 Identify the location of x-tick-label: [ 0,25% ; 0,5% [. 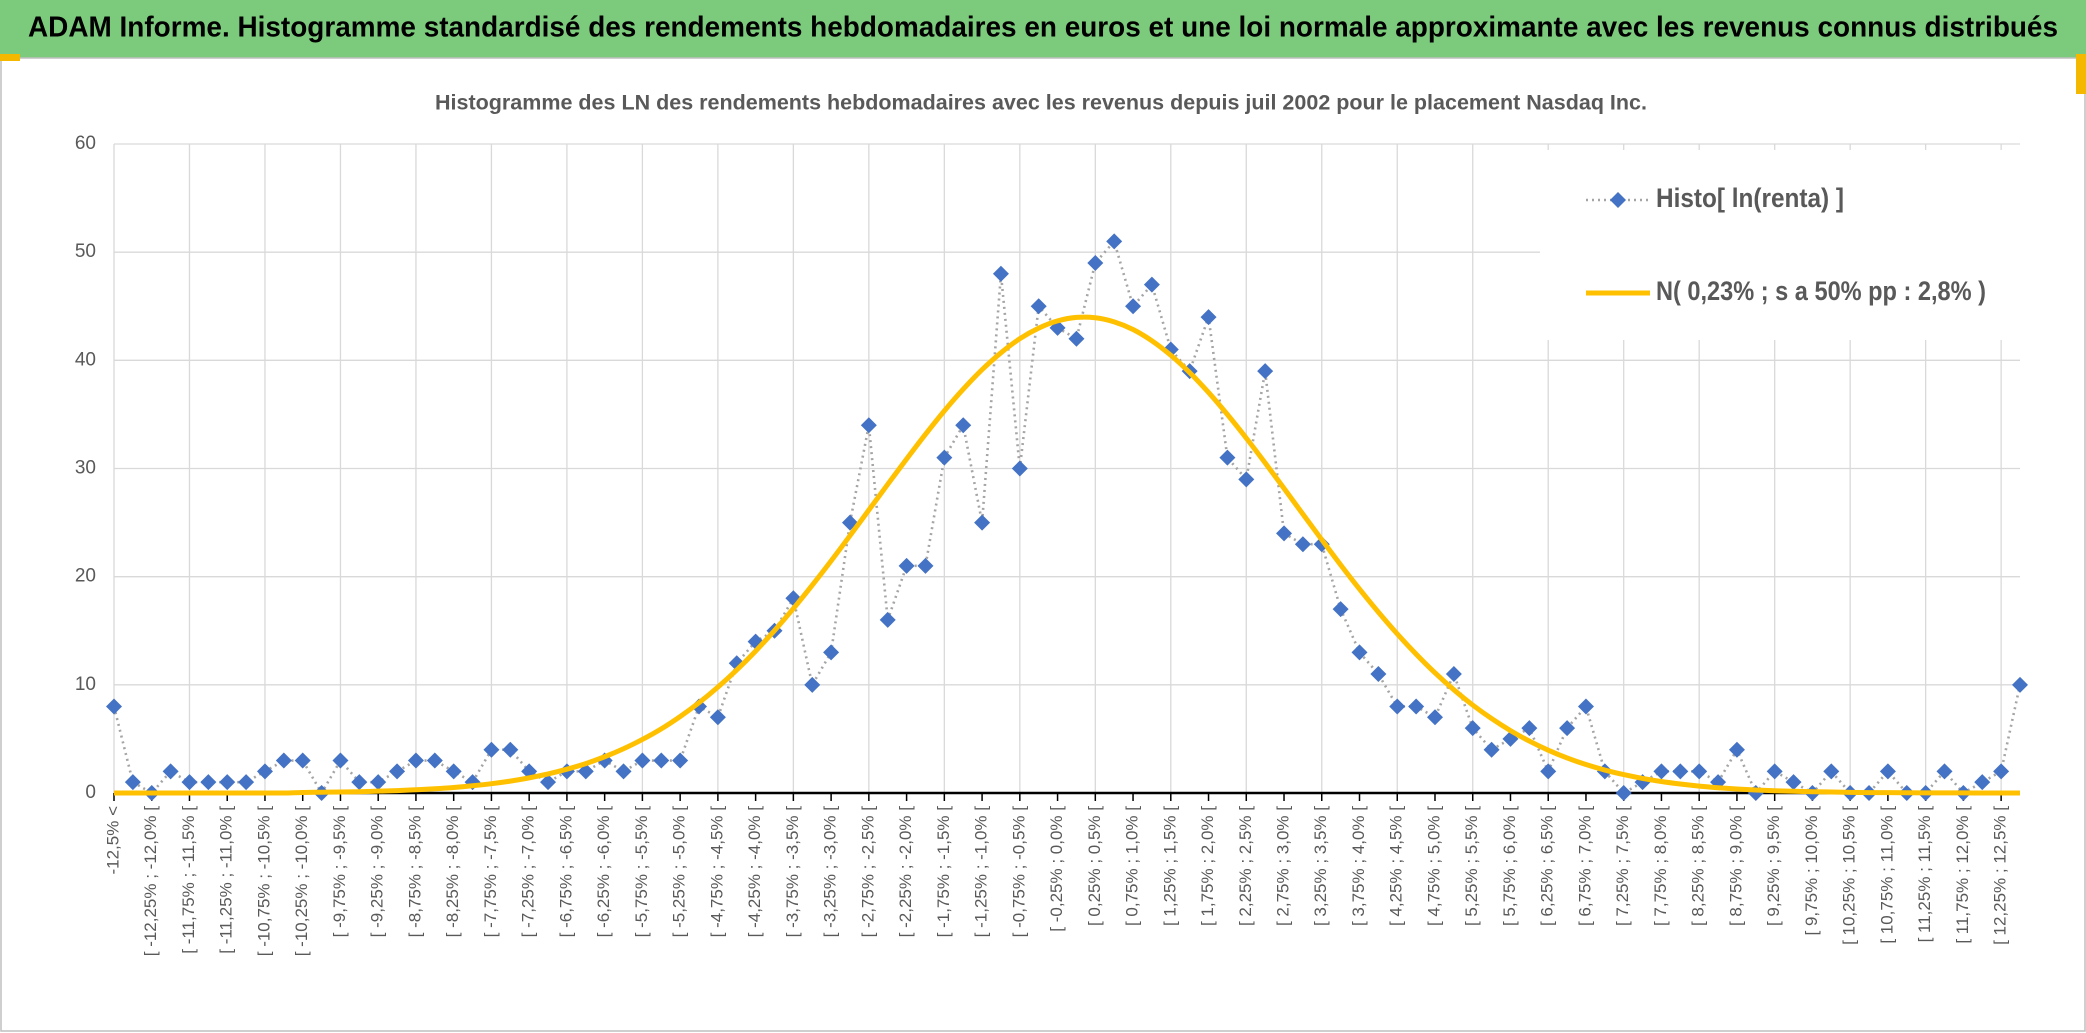
(1094, 866).